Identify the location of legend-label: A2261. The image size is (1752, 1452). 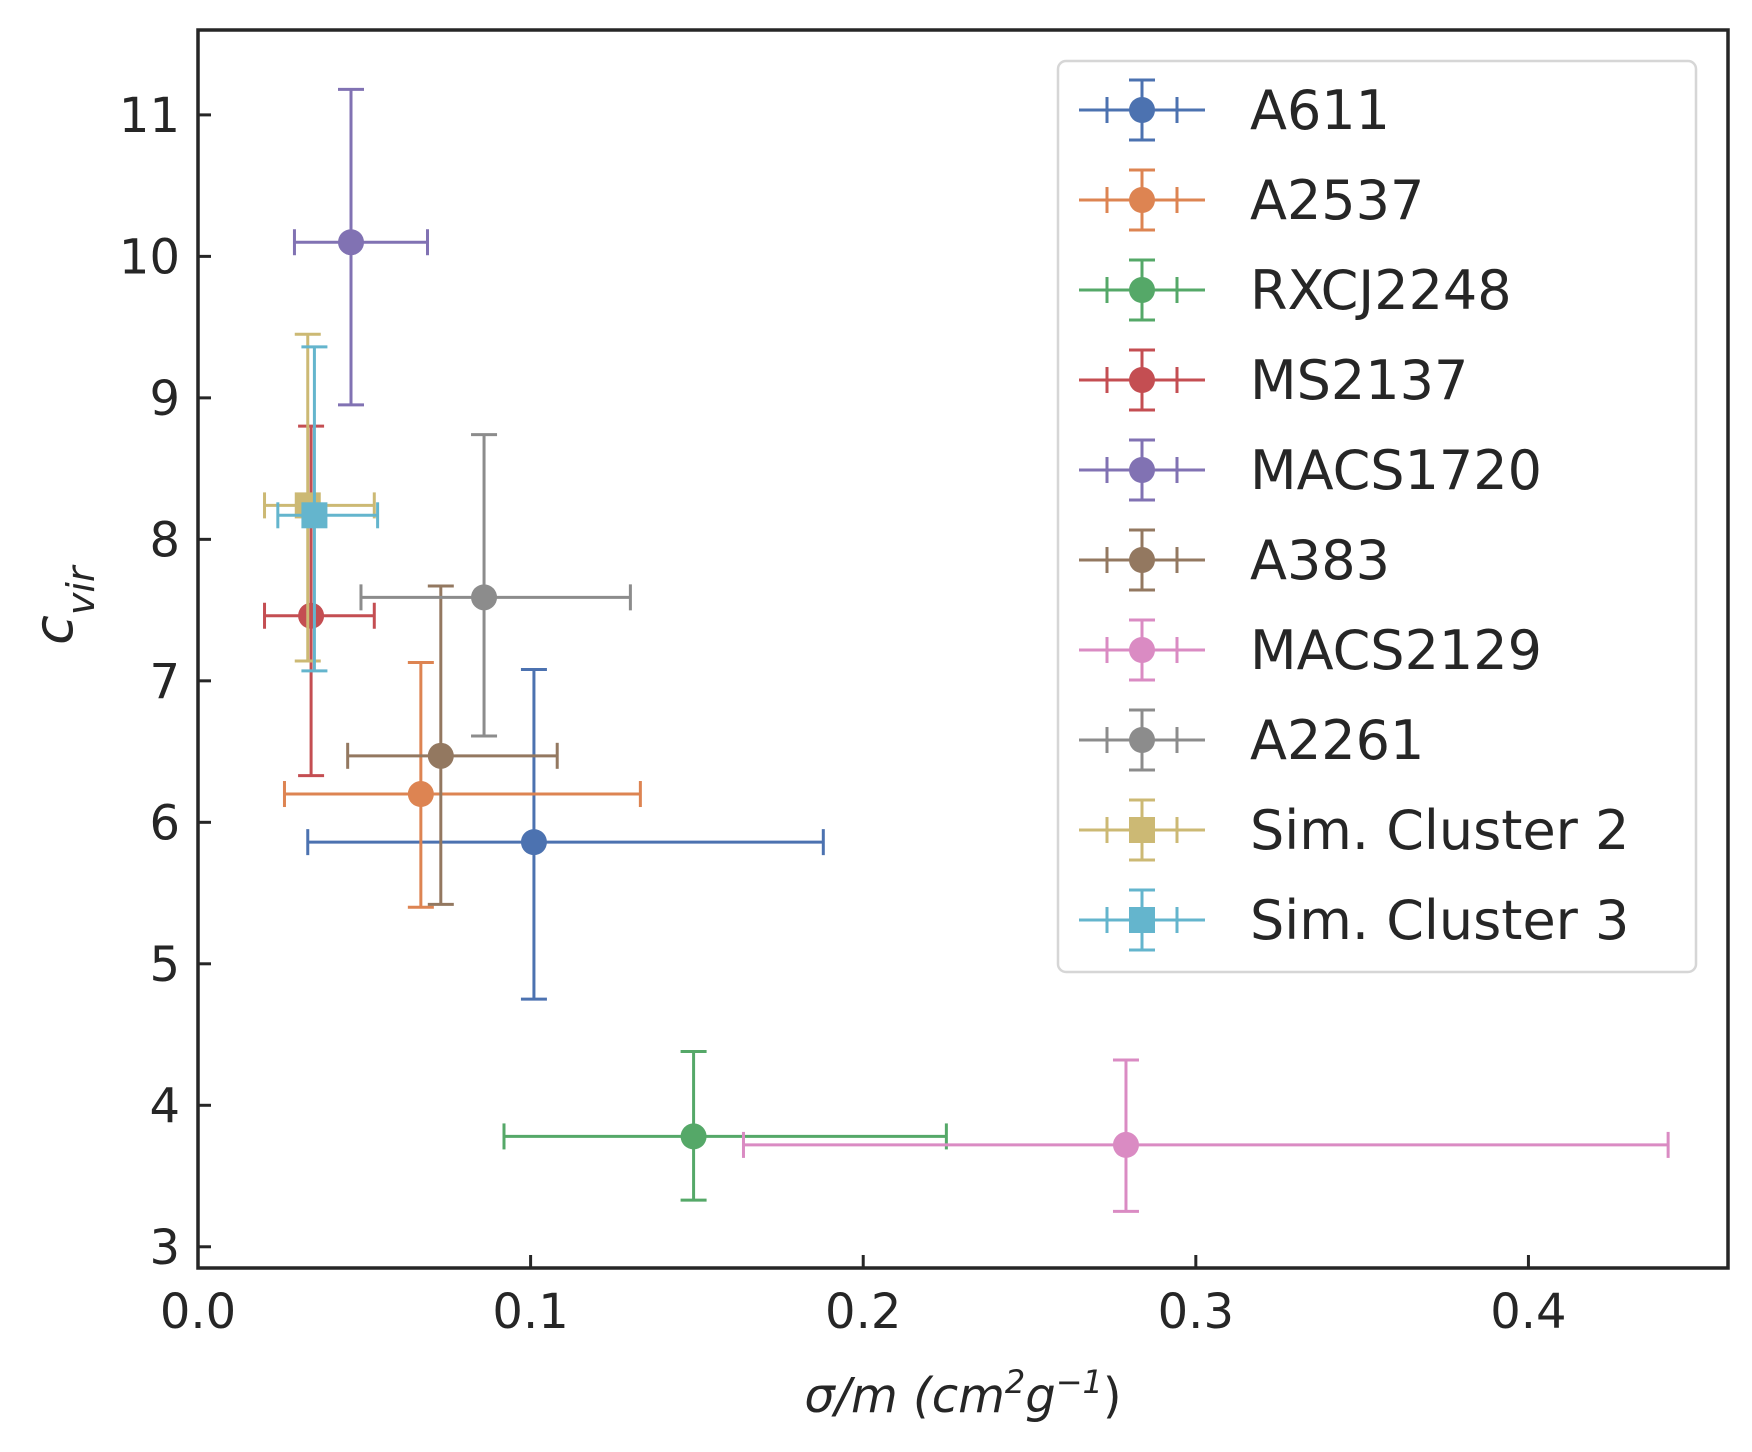
(1337, 740).